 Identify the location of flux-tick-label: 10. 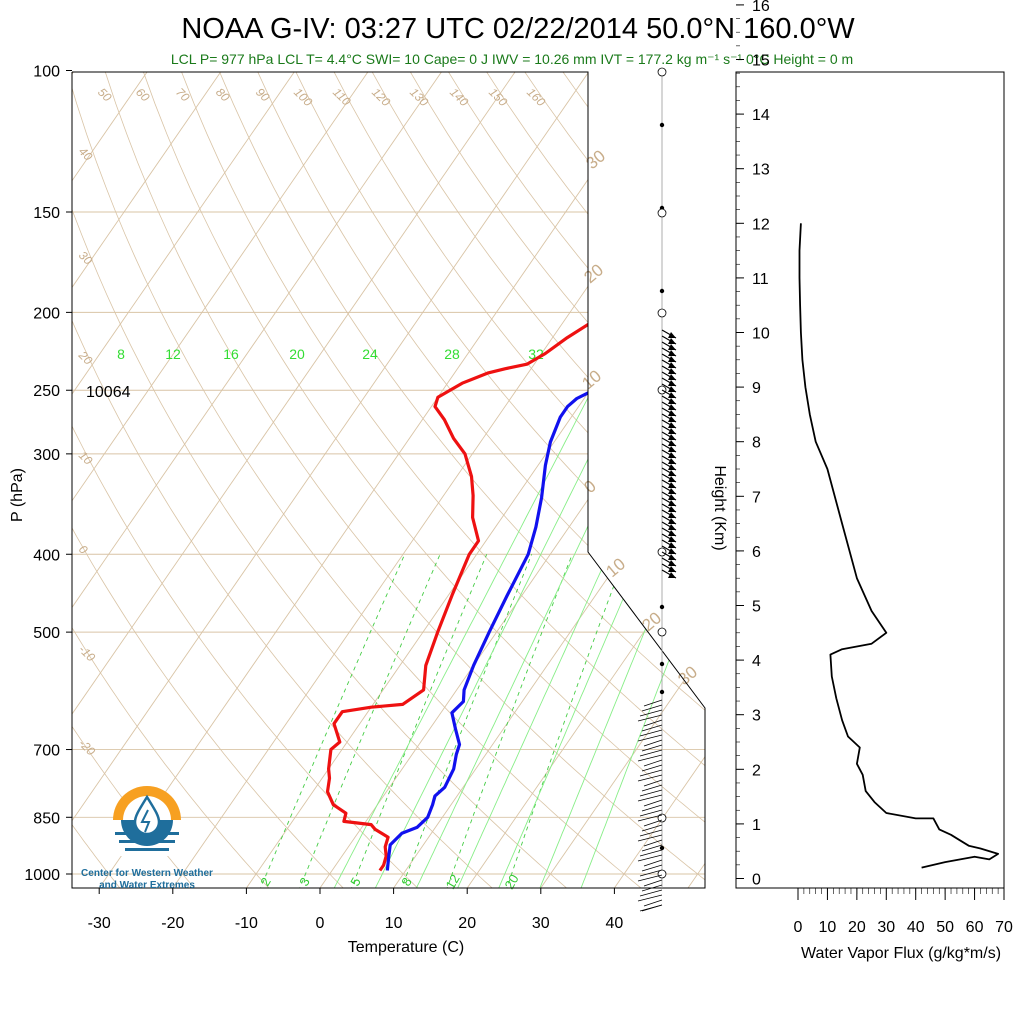
(828, 927).